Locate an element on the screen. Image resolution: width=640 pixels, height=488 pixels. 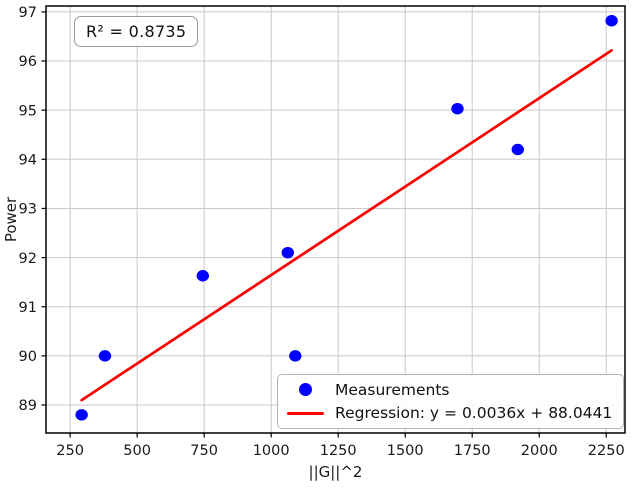
x-tick-label: 2250 is located at coordinates (606, 451).